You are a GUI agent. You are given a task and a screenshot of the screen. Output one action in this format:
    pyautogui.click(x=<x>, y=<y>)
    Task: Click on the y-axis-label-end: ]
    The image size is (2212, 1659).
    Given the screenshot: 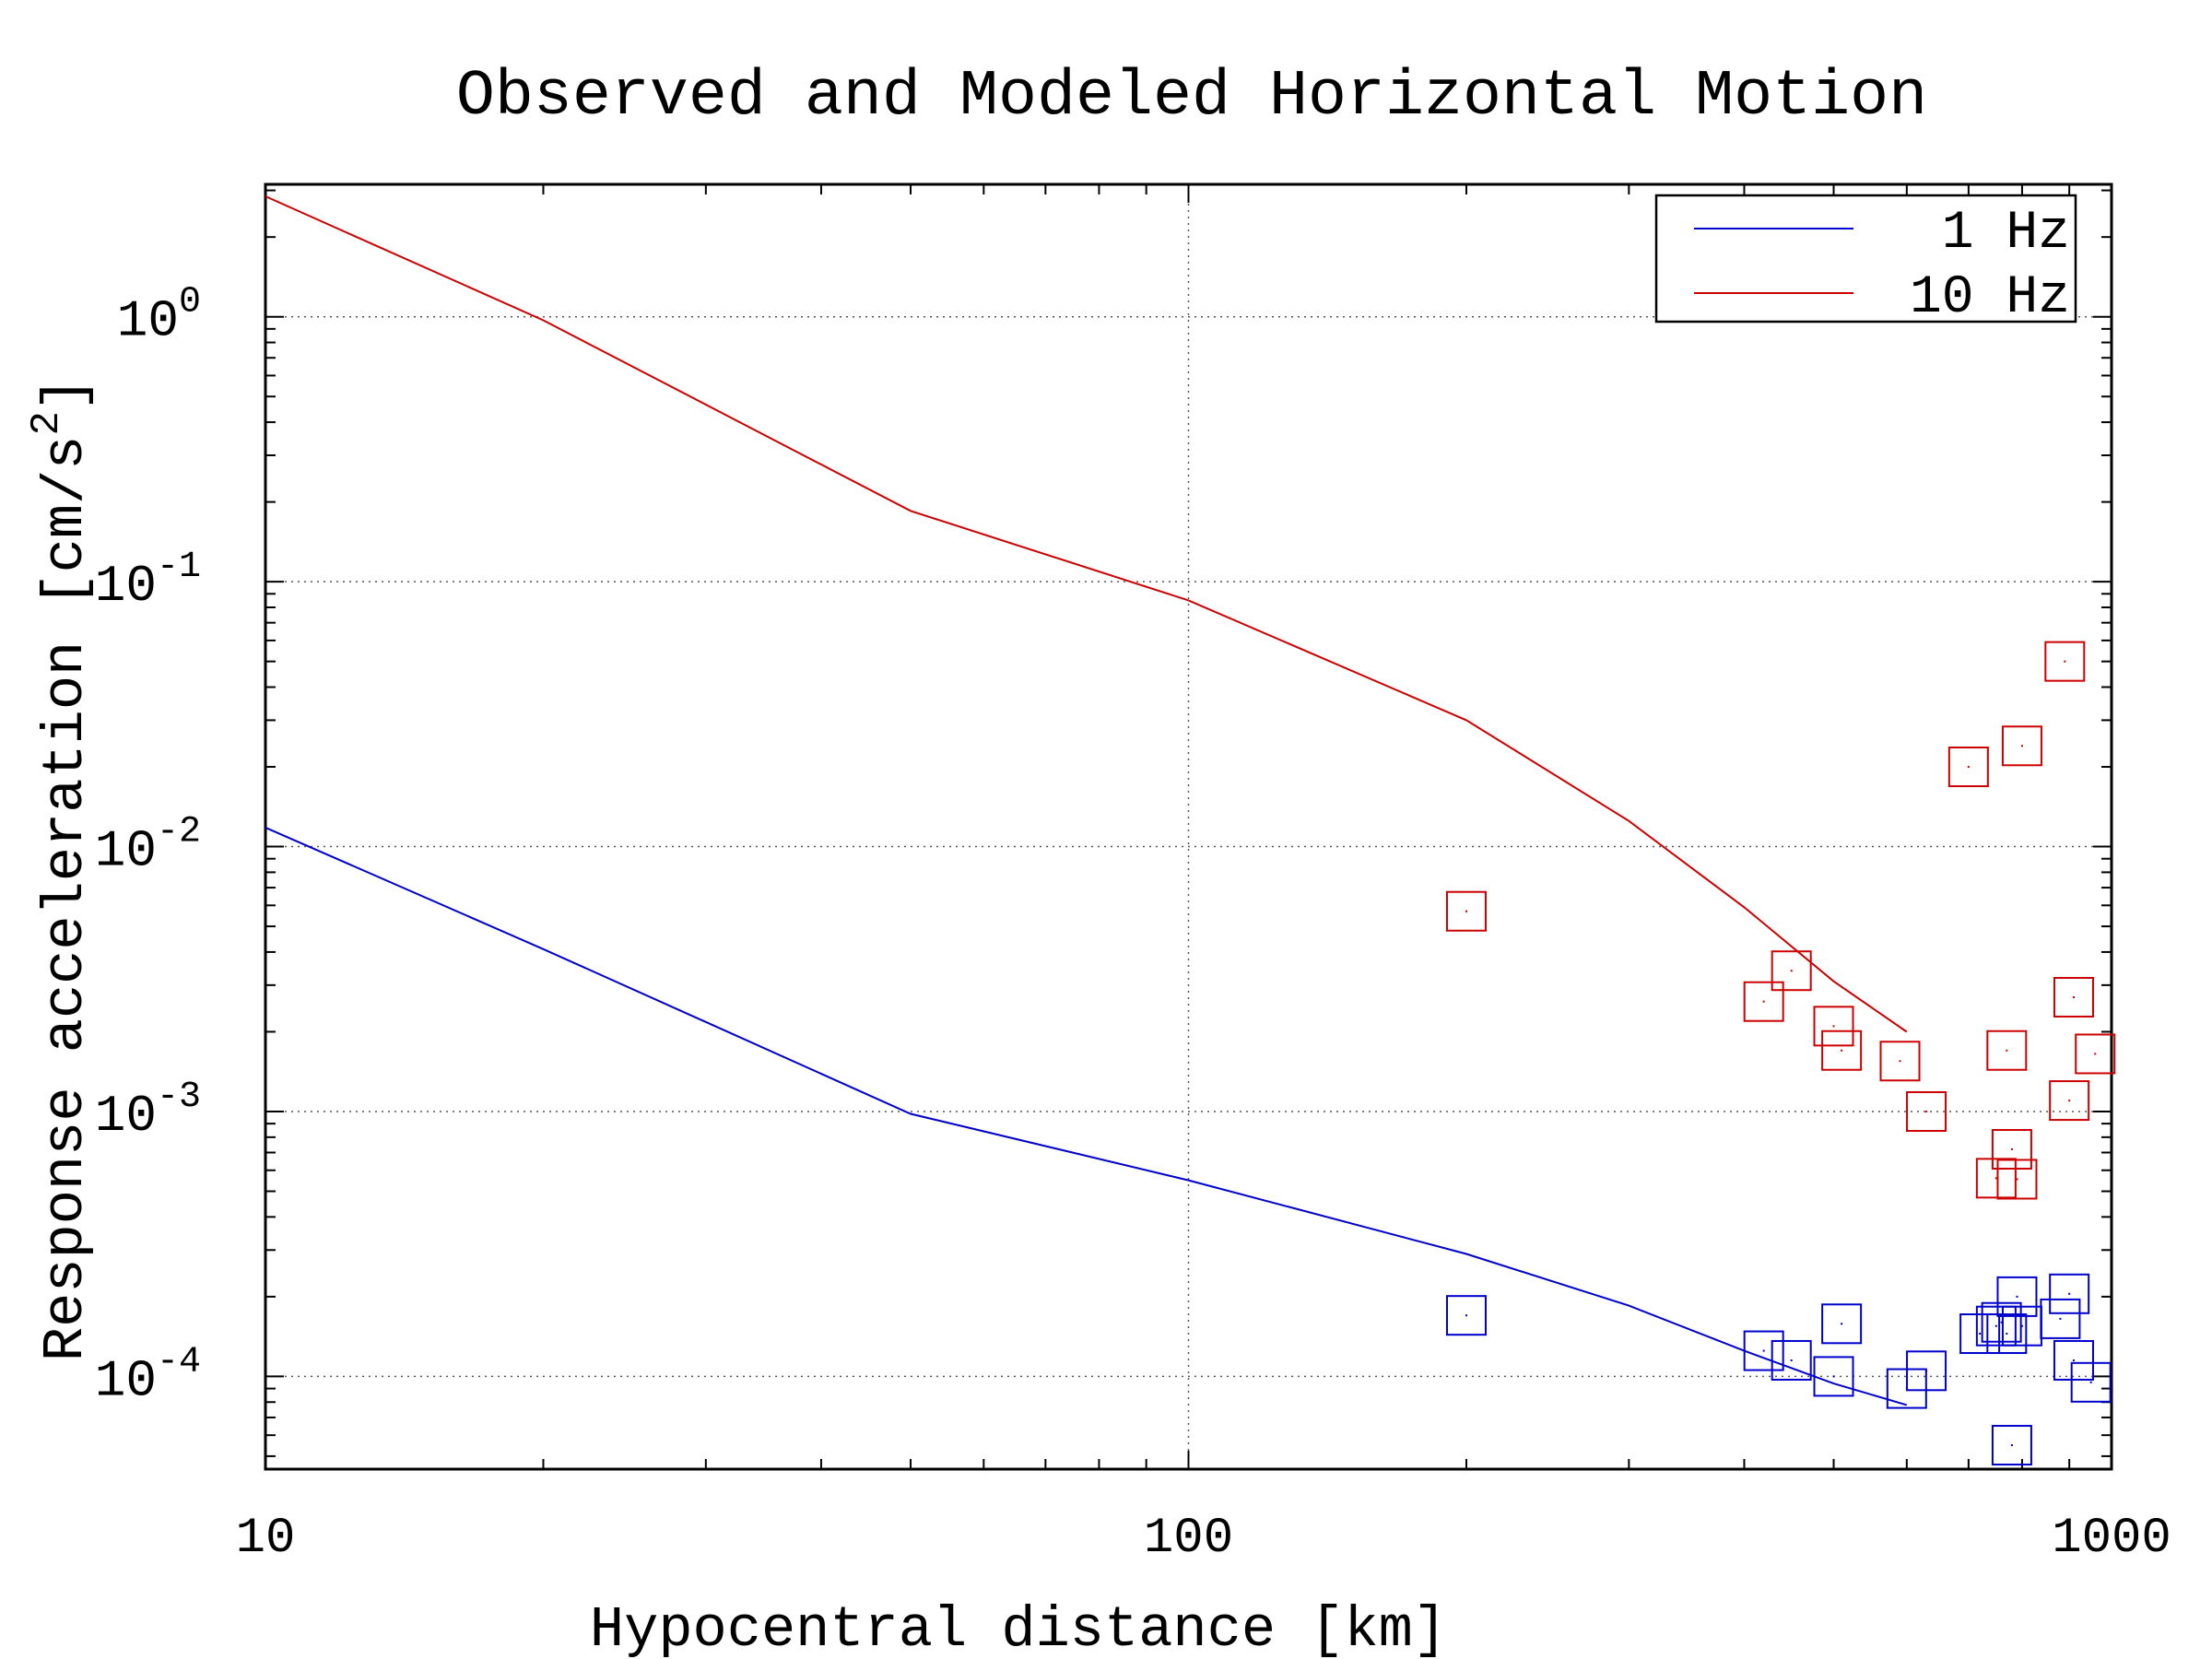 What is the action you would take?
    pyautogui.click(x=66, y=394)
    